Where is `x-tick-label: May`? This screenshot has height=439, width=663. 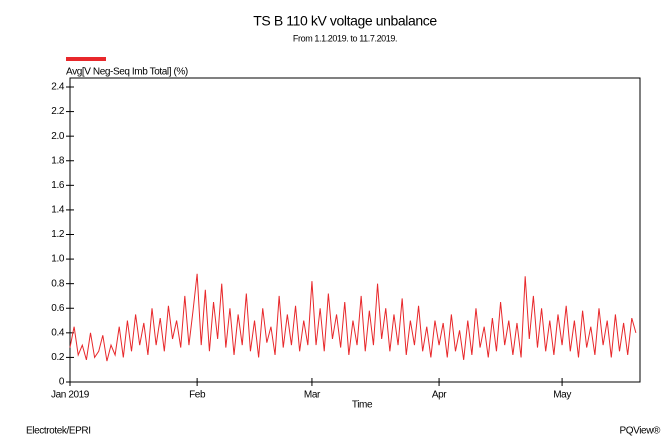 x-tick-label: May is located at coordinates (562, 395).